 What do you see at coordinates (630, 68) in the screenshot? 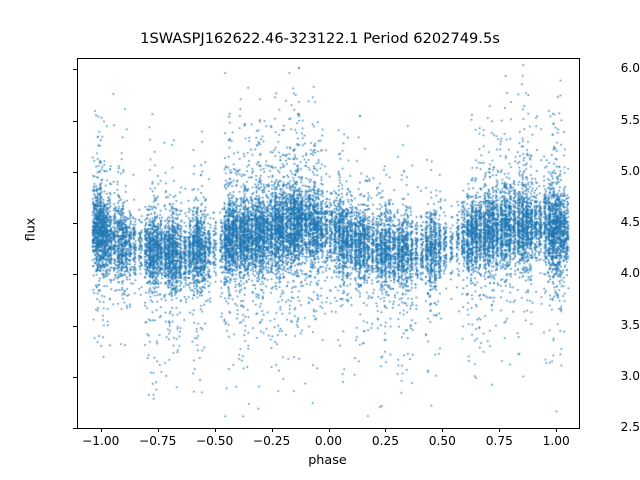
I see `y-tick-label: 6.0` at bounding box center [630, 68].